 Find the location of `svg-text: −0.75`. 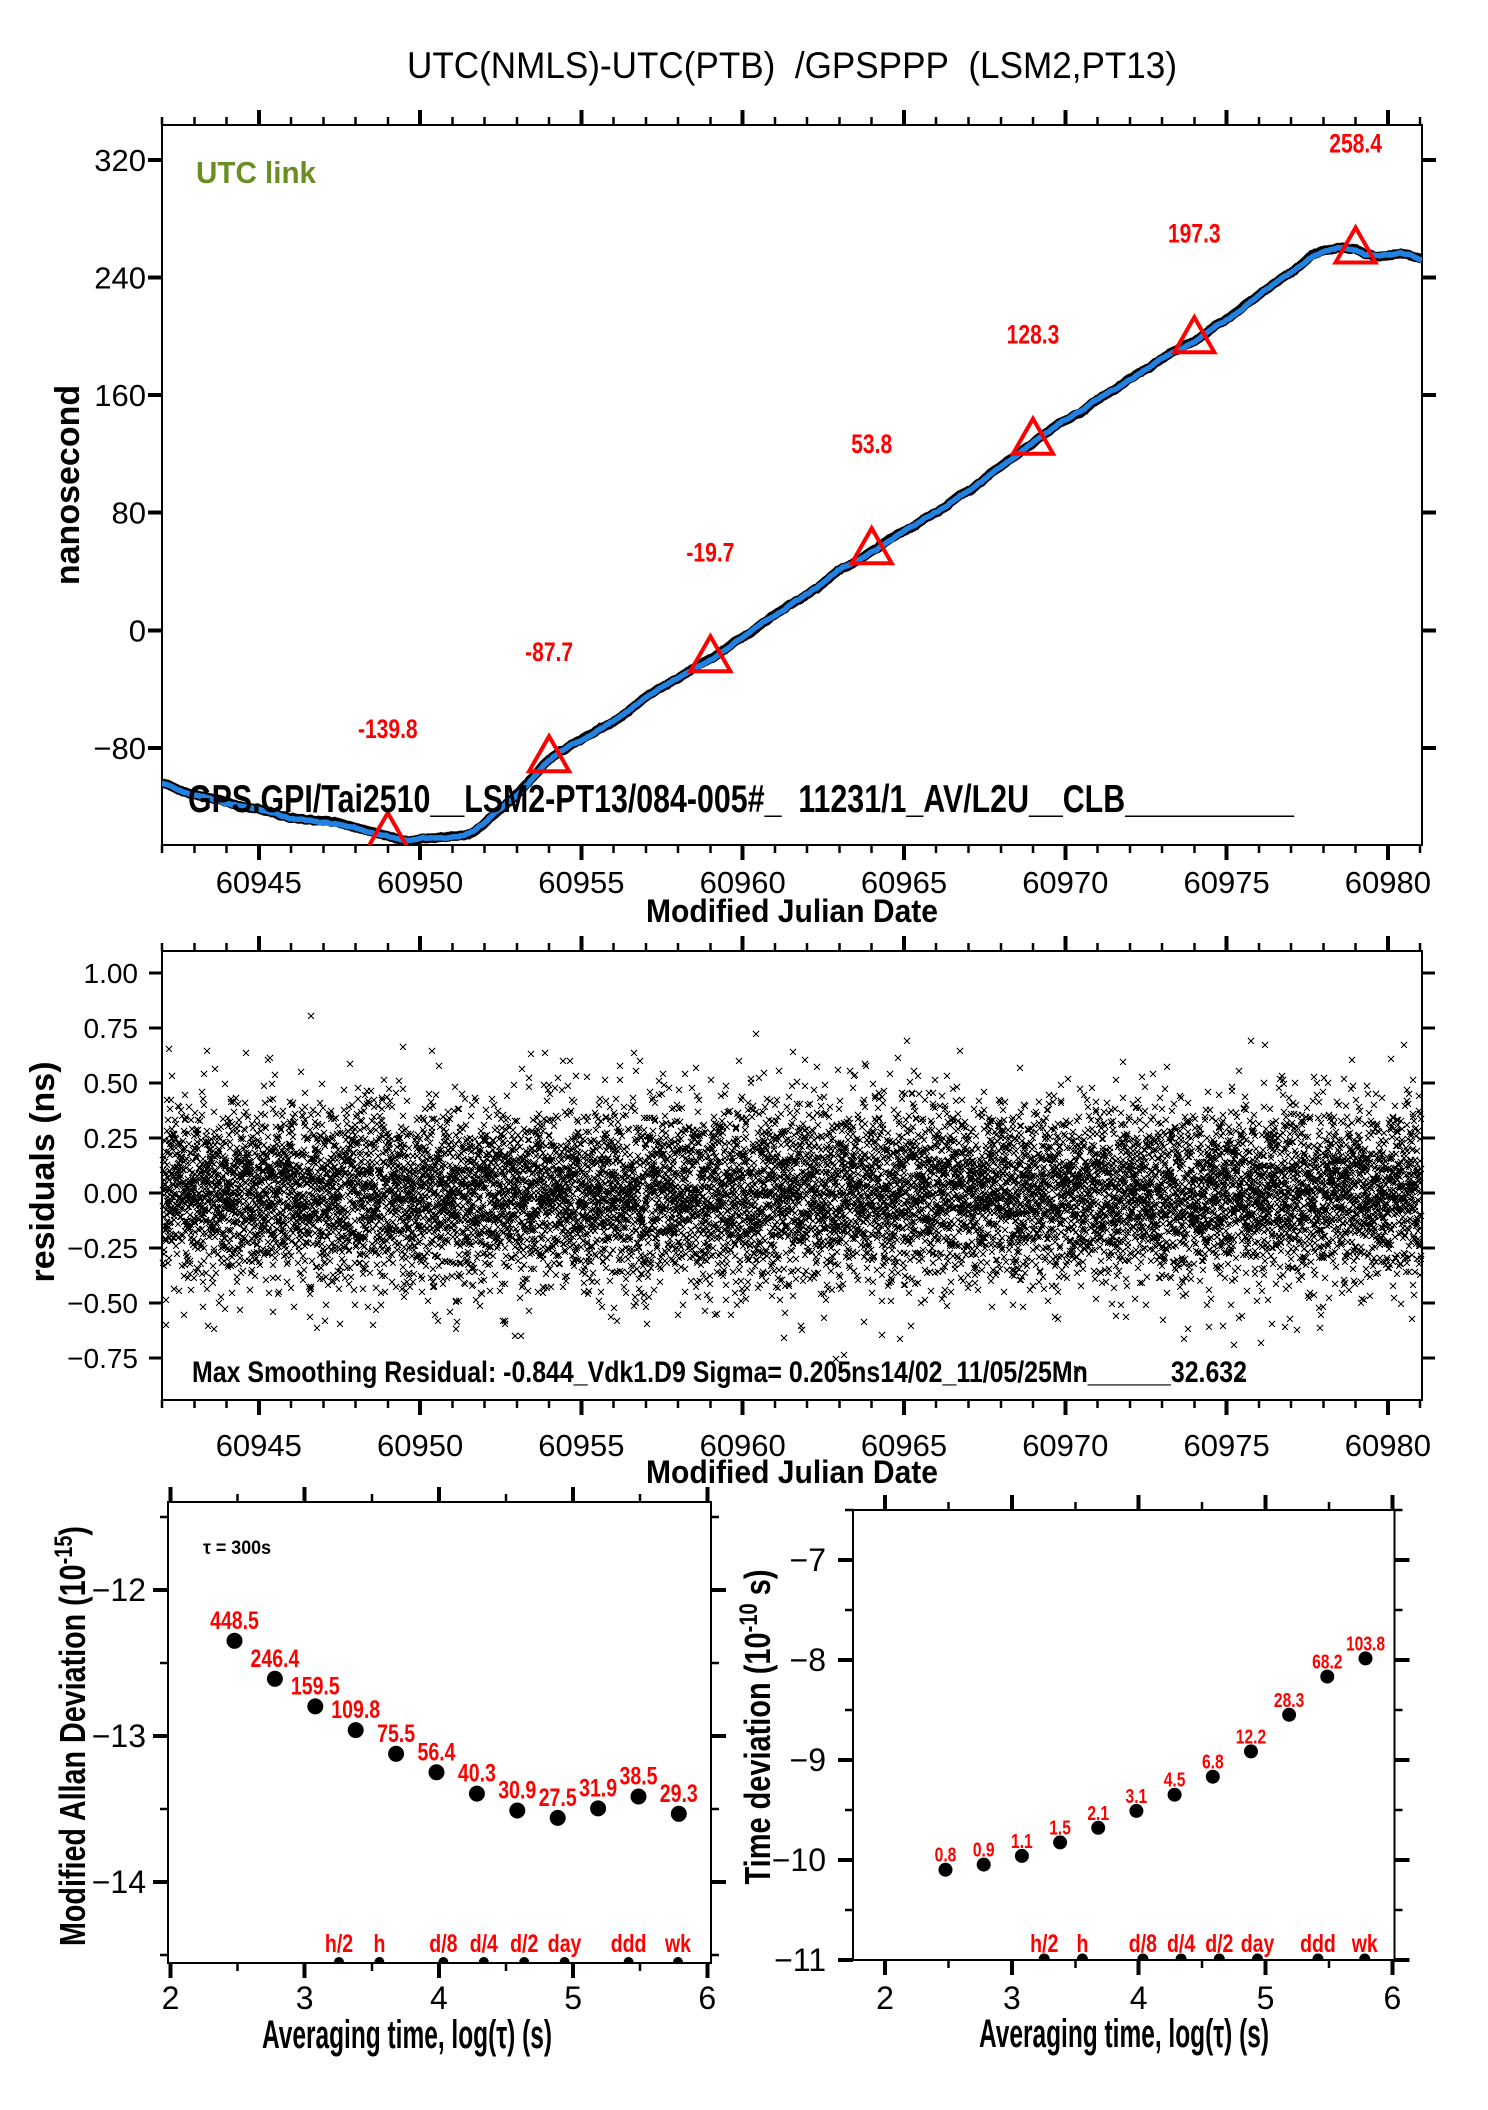

svg-text: −0.75 is located at coordinates (102, 1358).